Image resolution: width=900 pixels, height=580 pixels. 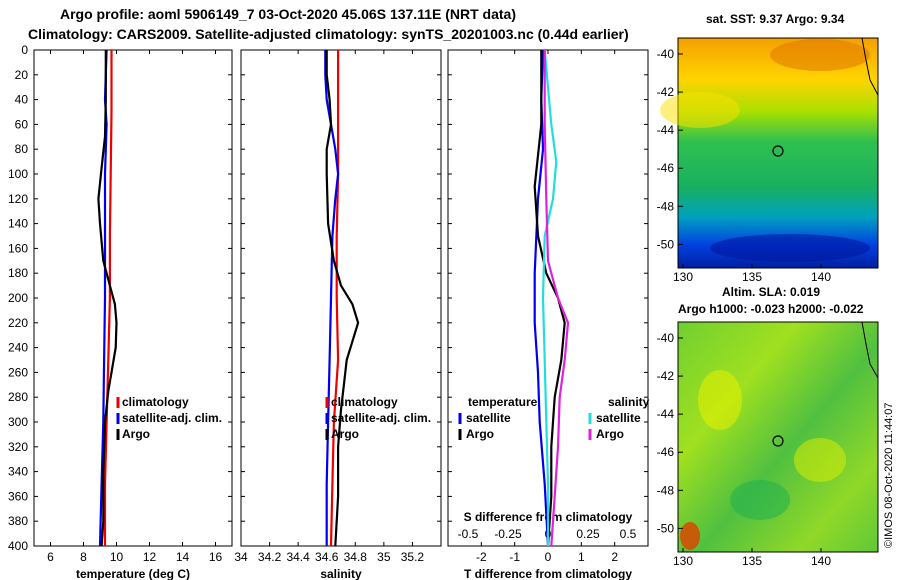 What do you see at coordinates (614, 557) in the screenshot?
I see `x-tick-label: 2` at bounding box center [614, 557].